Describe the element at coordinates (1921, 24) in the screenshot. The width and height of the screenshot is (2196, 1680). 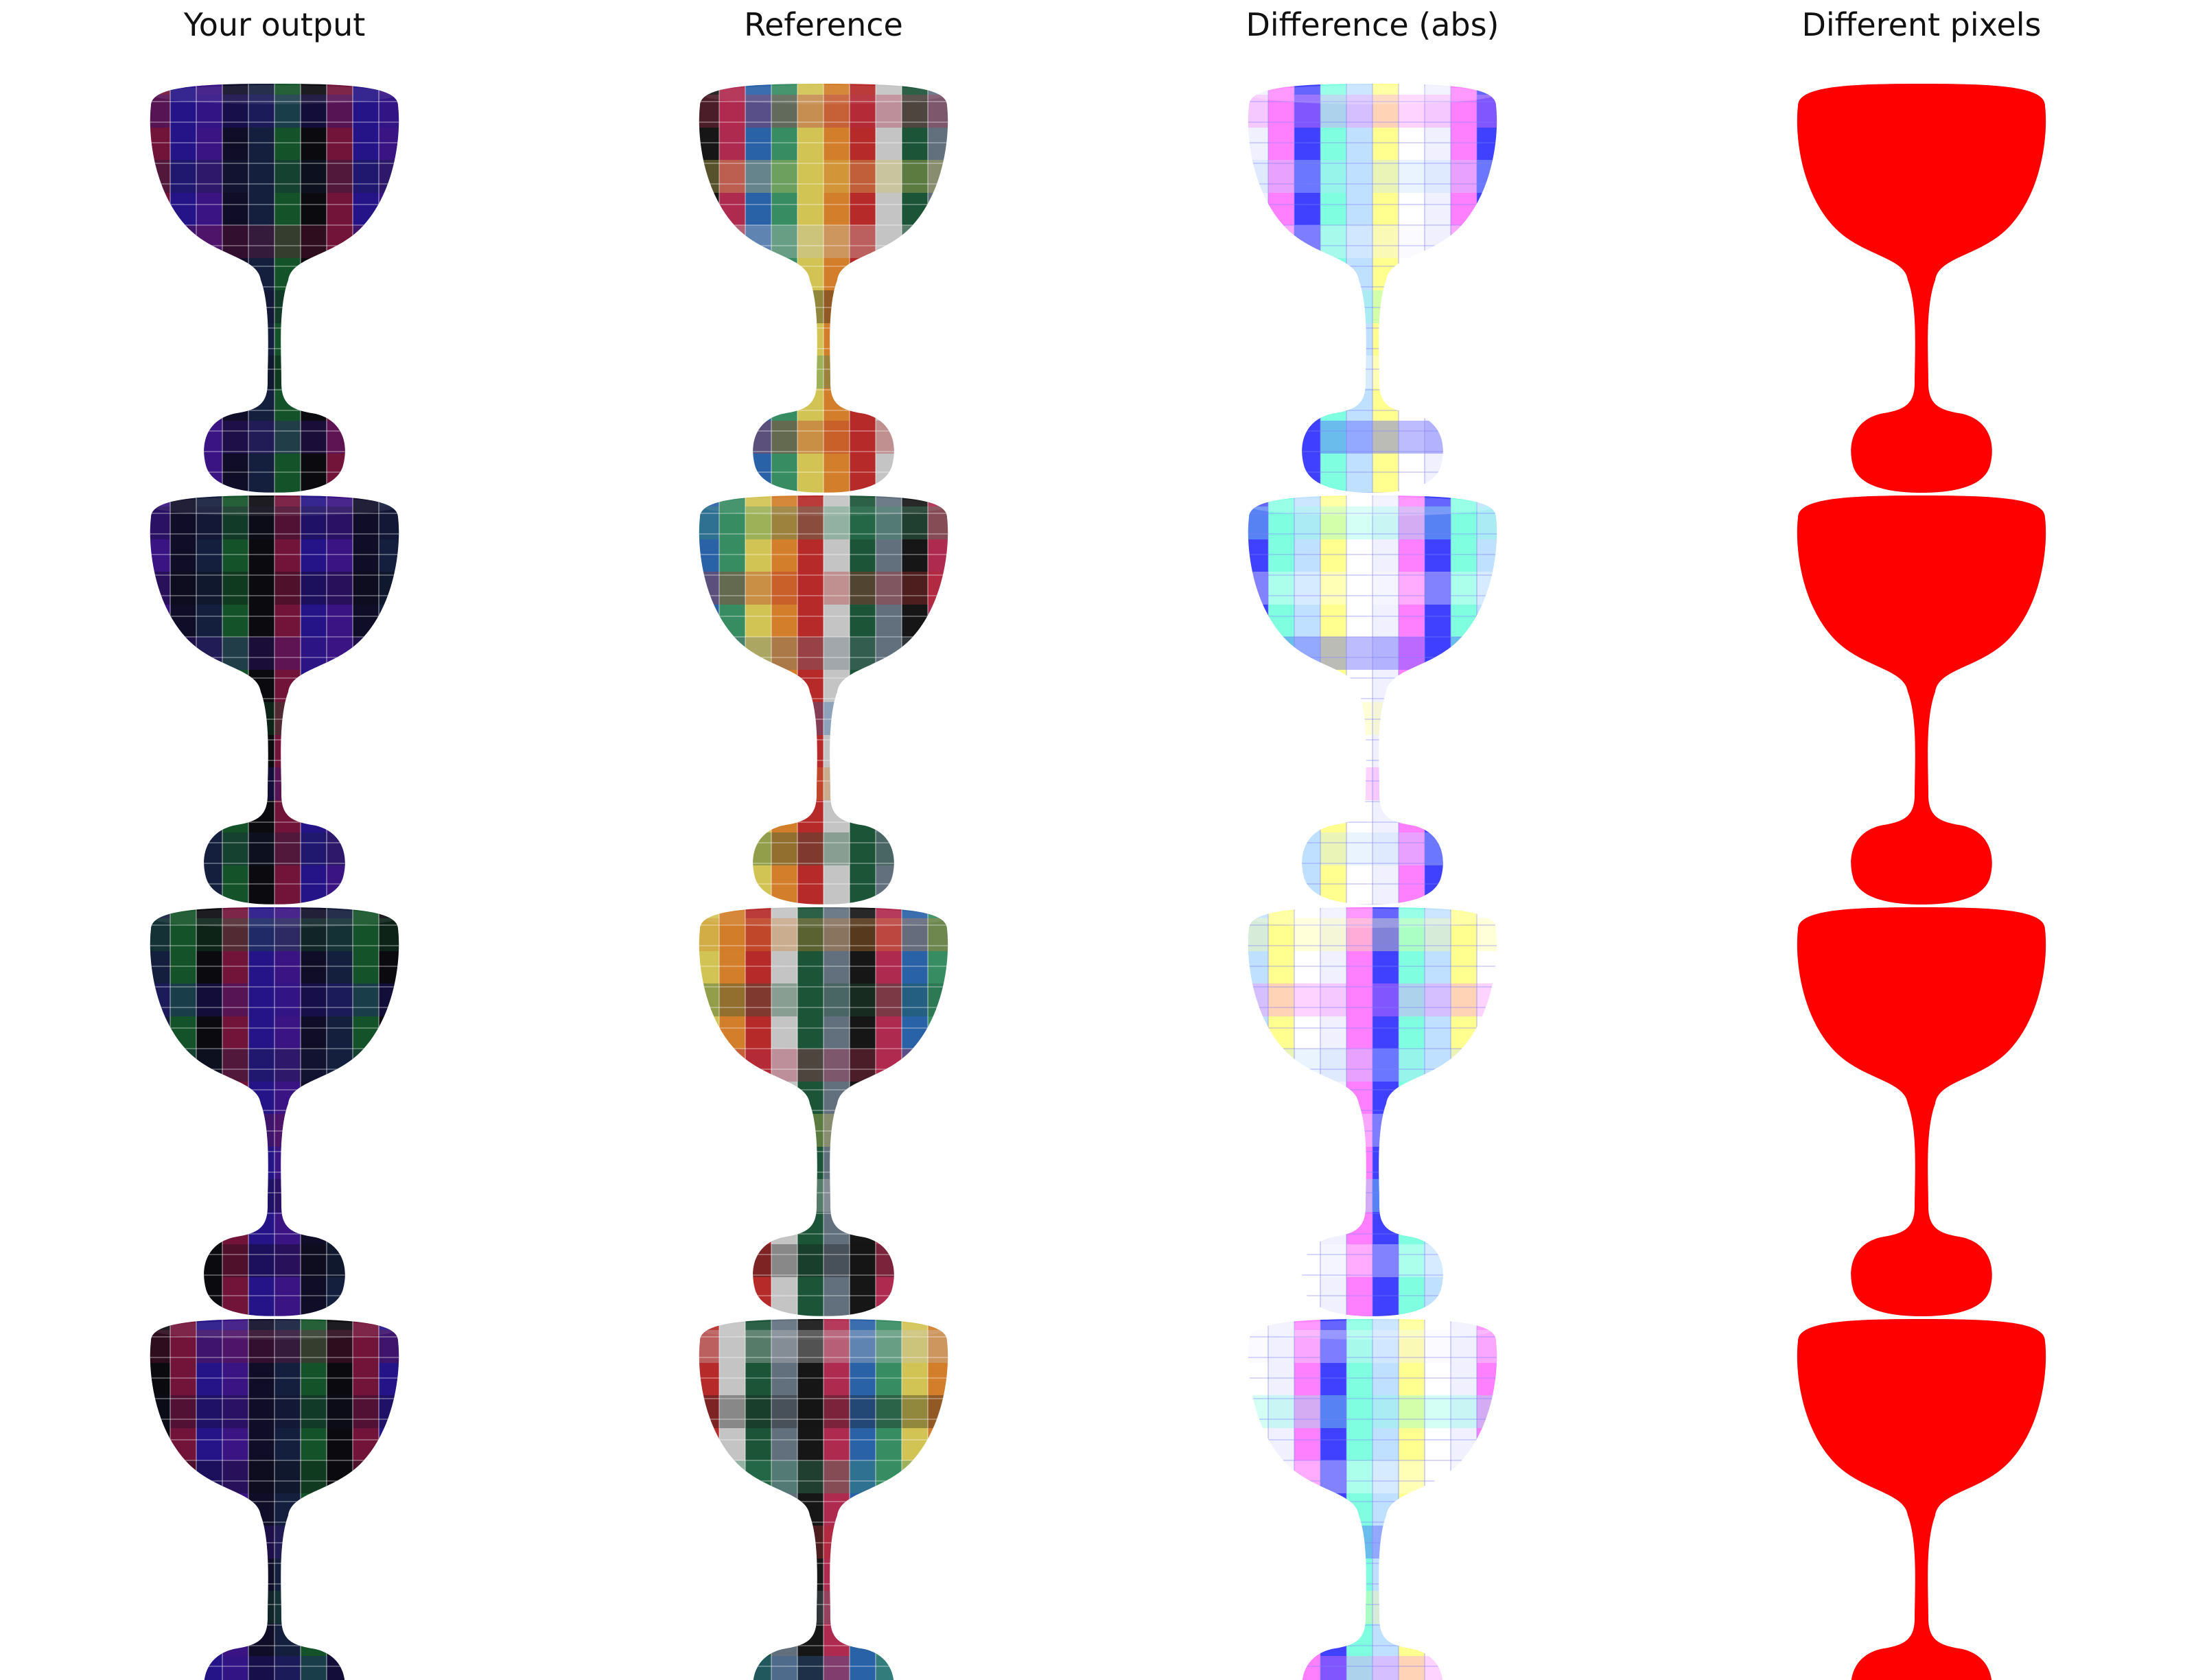
I see `column-title-mask: Different pixels` at that location.